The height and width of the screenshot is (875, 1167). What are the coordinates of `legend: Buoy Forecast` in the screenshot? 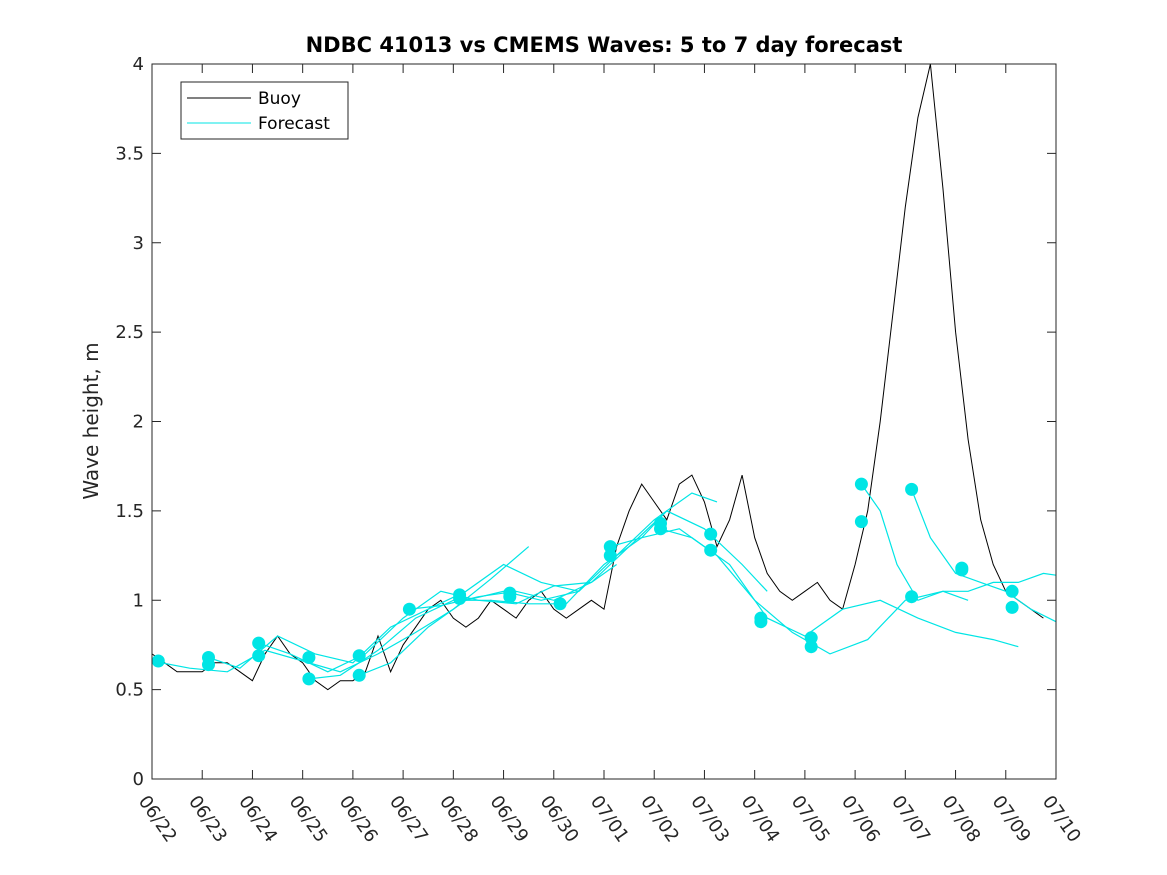 It's located at (264, 110).